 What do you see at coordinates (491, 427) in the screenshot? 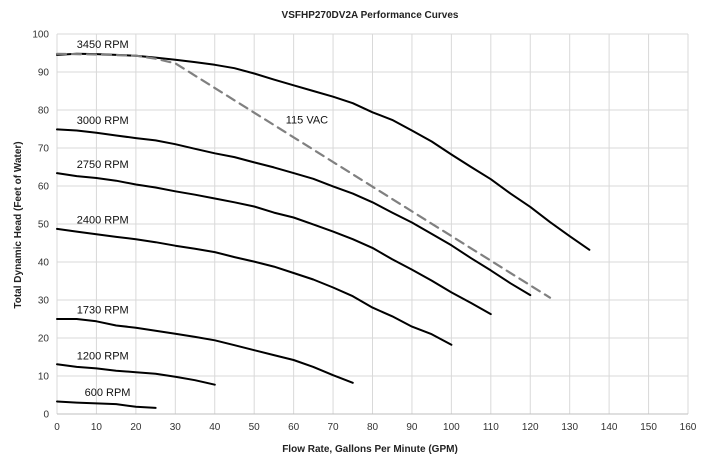
I see `x-tick-label: 110` at bounding box center [491, 427].